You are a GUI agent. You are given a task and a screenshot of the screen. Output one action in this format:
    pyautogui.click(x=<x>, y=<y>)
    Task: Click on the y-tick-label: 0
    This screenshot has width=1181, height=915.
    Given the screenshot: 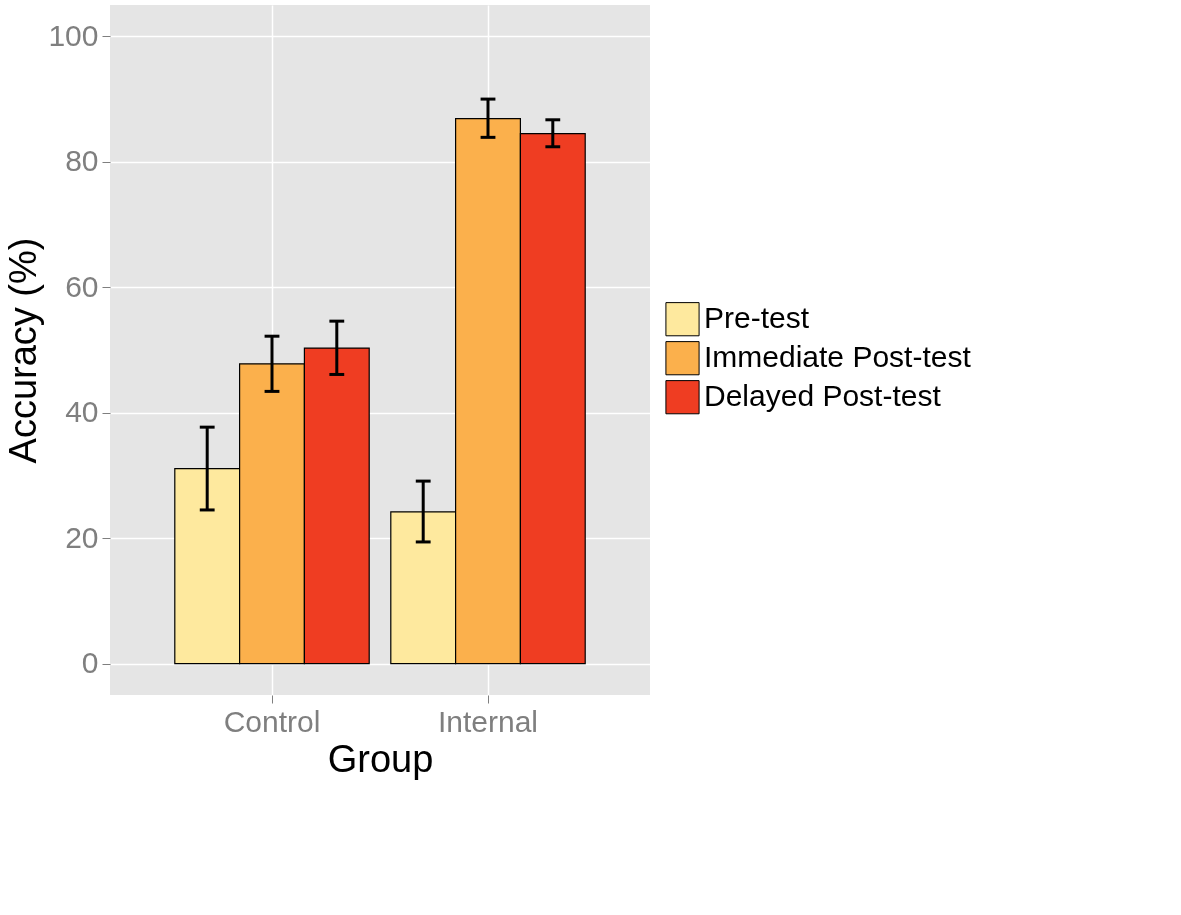 What is the action you would take?
    pyautogui.click(x=90, y=663)
    